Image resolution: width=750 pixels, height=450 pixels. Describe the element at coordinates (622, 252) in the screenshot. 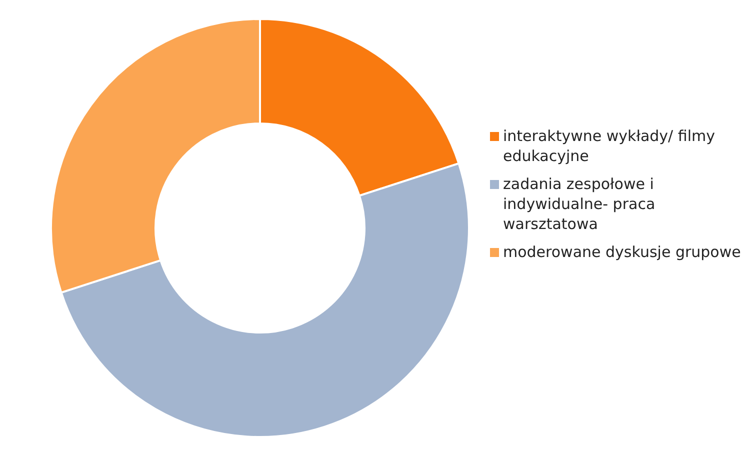

I see `legend-label: moderowane dyskusje grupowe` at that location.